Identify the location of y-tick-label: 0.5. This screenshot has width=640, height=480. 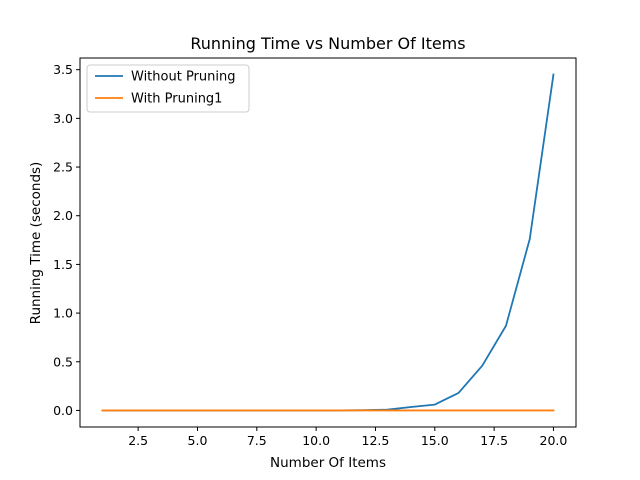
(63, 361).